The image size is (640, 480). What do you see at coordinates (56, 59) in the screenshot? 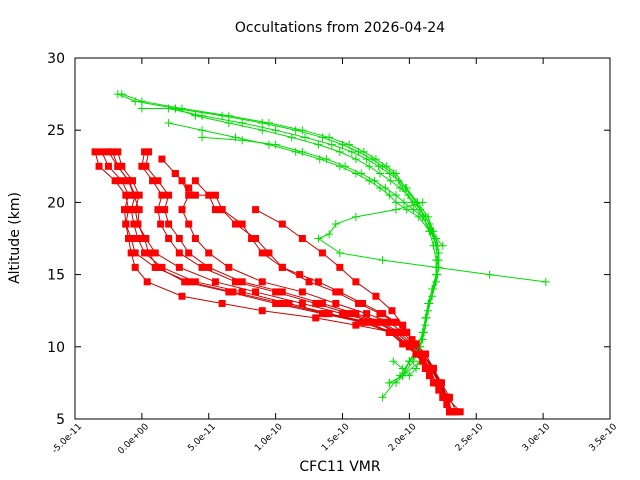
I see `y-tick-label: 30` at bounding box center [56, 59].